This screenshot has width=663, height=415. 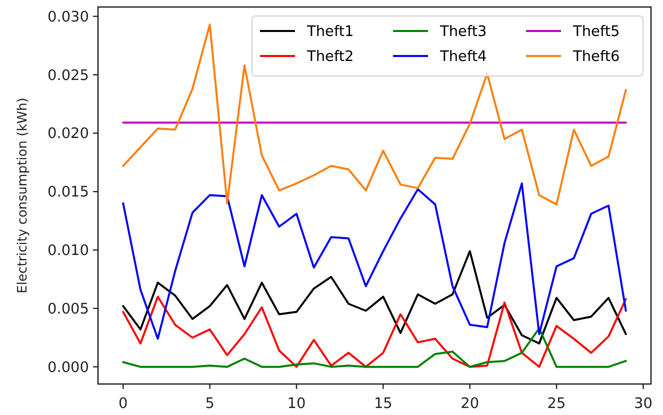 What do you see at coordinates (463, 32) in the screenshot?
I see `legend-label: Theft3` at bounding box center [463, 32].